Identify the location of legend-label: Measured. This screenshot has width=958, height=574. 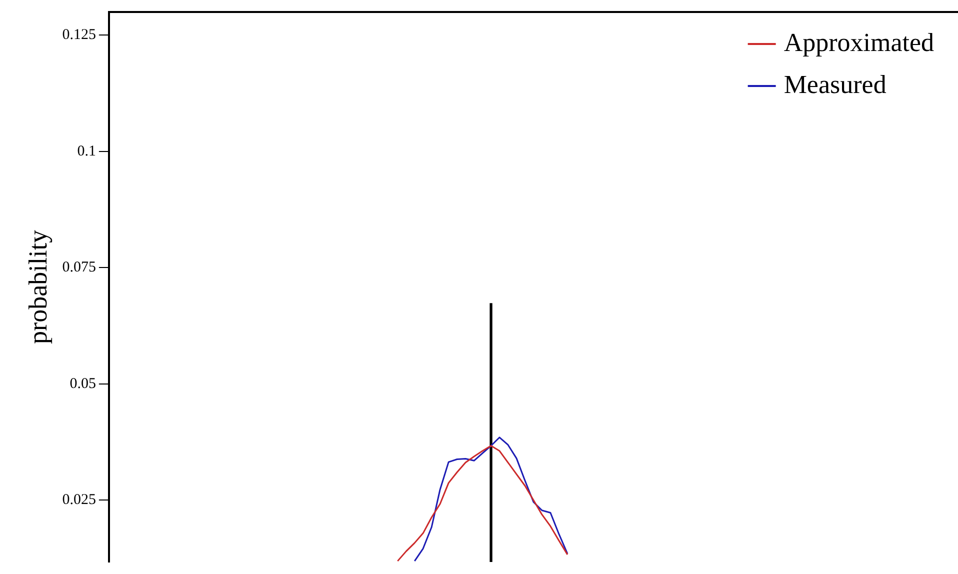
(835, 84).